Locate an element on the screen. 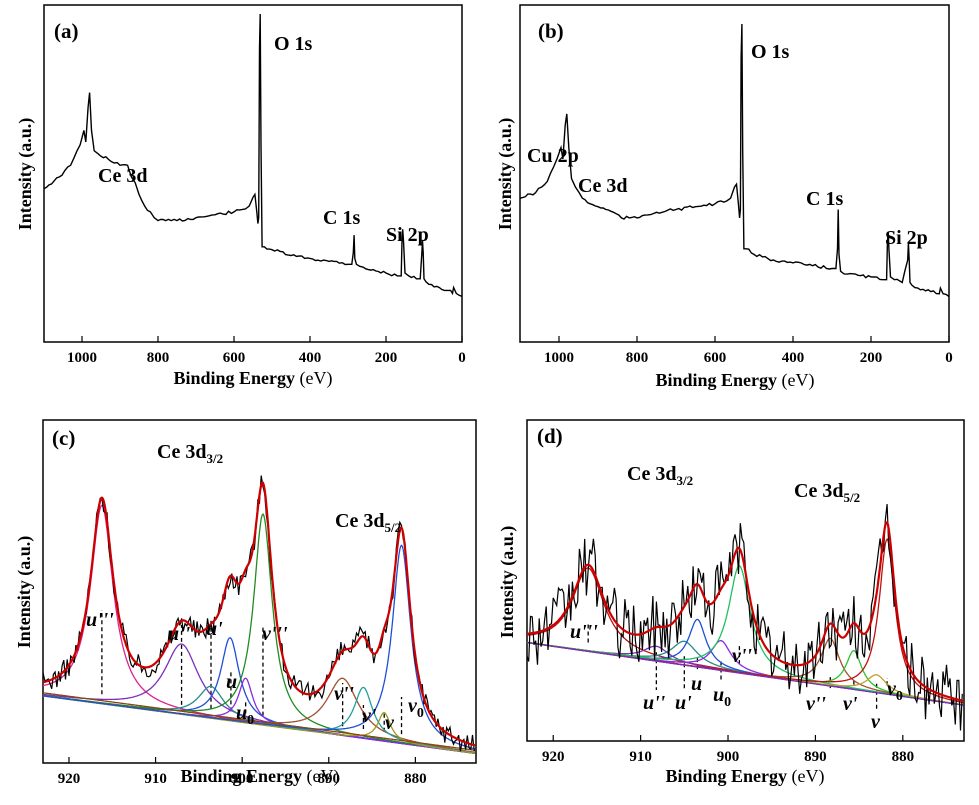  panel-c-v-label: v is located at coordinates (390, 723).